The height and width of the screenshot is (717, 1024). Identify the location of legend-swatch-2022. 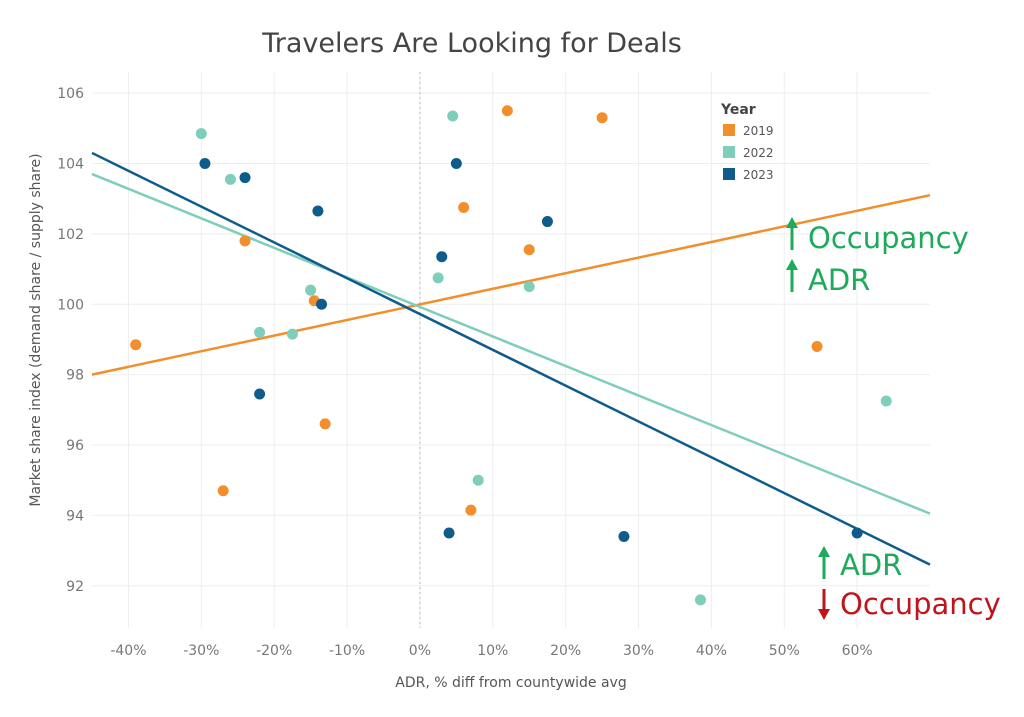
(729, 152).